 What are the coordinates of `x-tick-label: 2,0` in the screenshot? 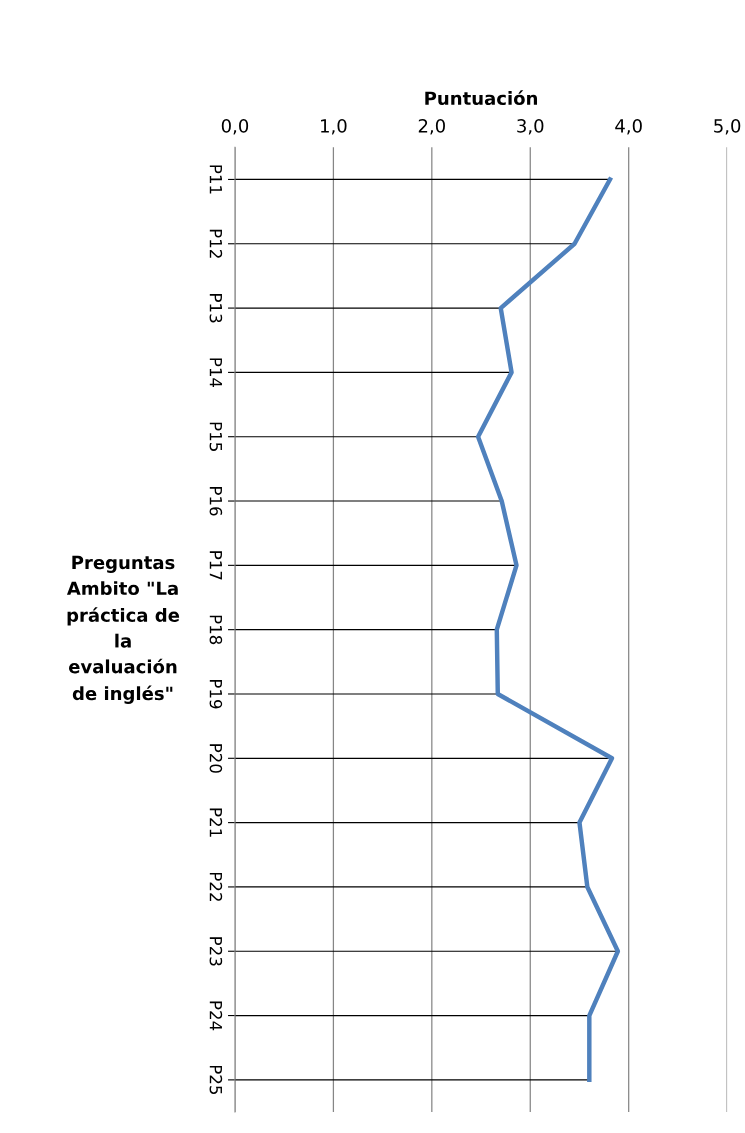 It's located at (431, 127).